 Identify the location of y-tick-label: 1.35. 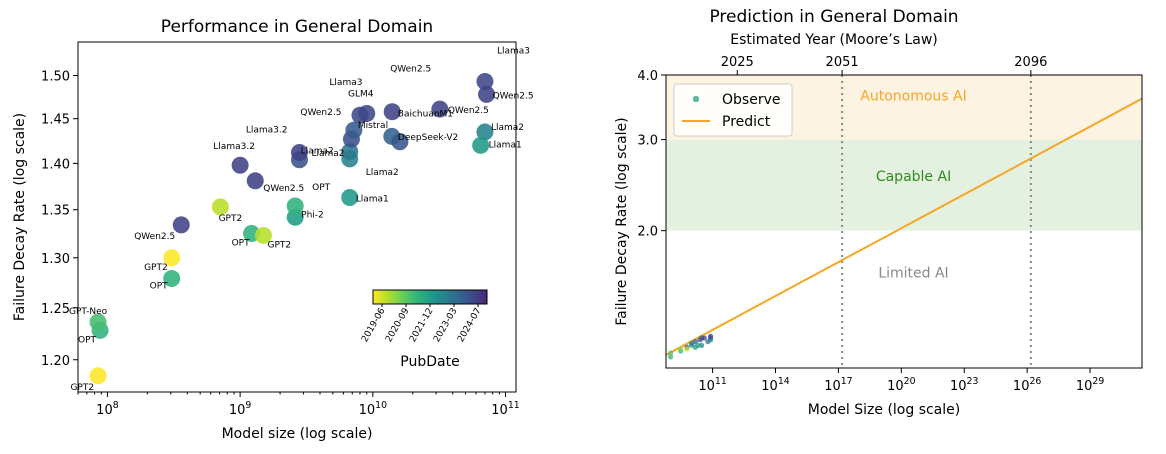
(55, 211).